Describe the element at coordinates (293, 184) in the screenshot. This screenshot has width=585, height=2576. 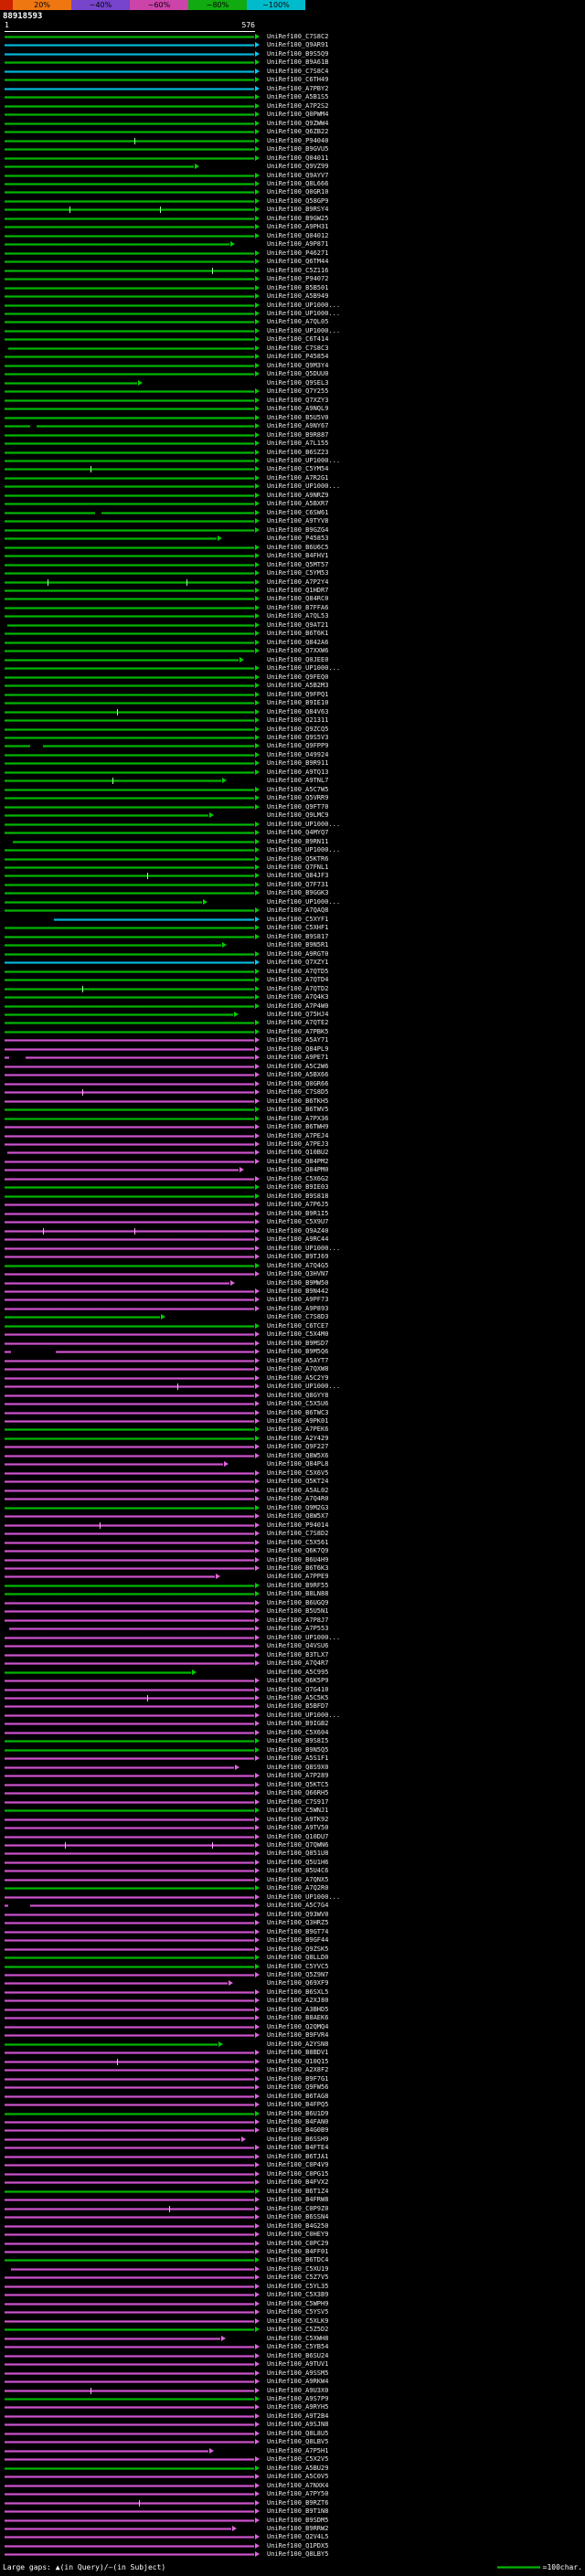
I see `hit-row: UniRef100_Q8L666` at that location.